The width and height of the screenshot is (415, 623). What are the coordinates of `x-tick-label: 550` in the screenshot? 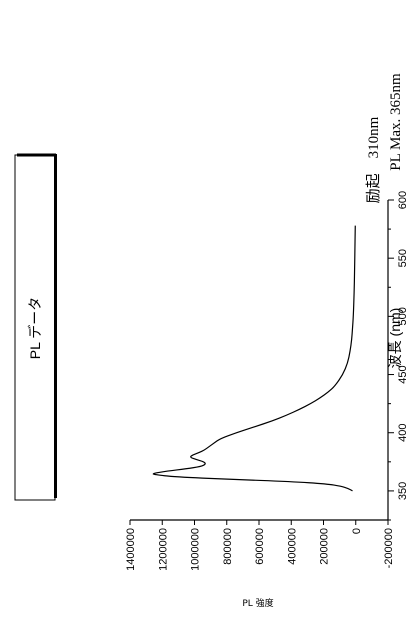 It's located at (403, 258).